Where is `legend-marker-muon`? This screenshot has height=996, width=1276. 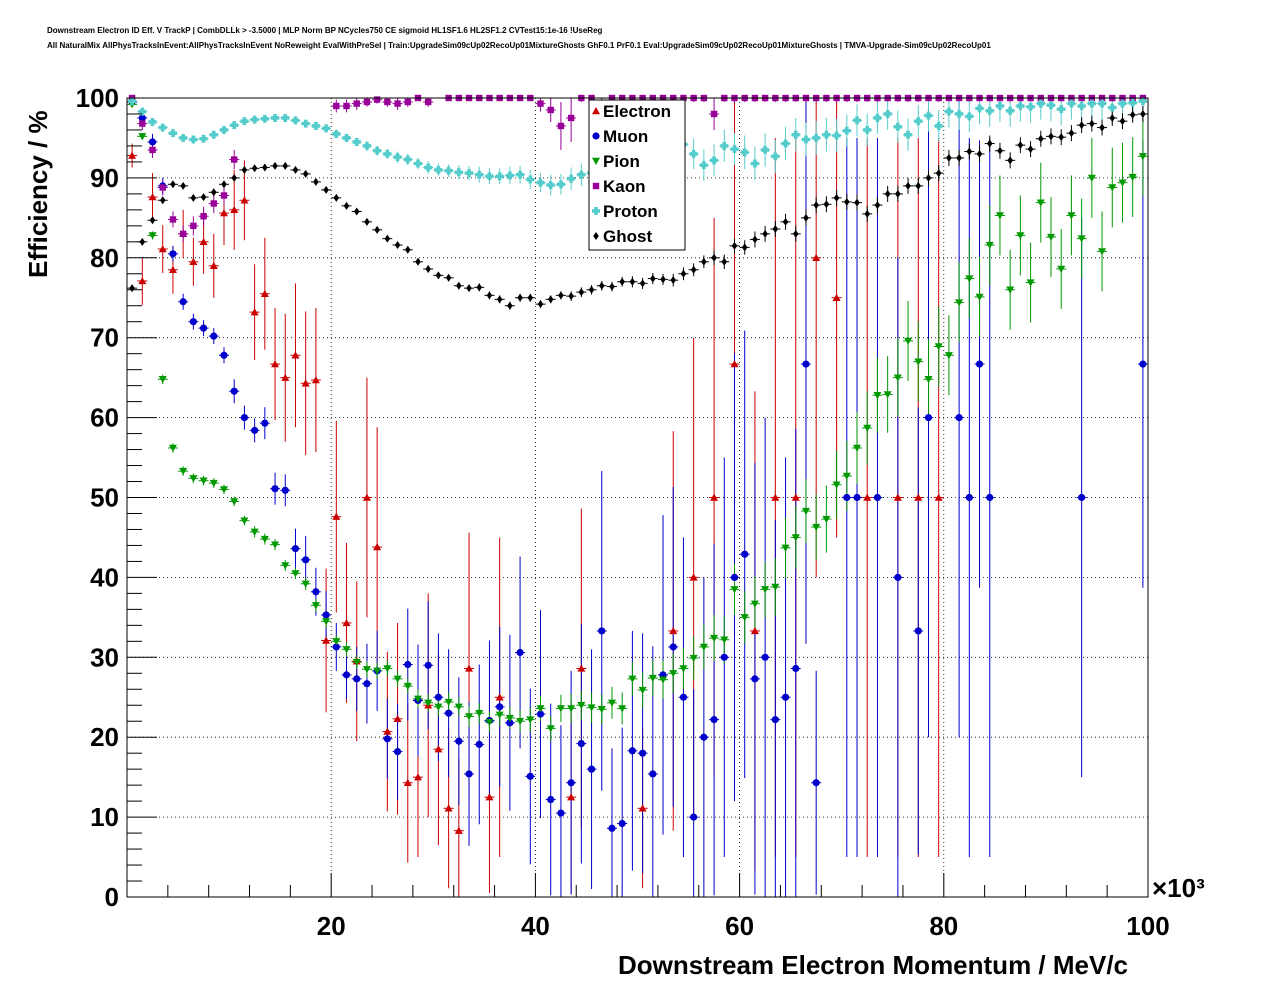
legend-marker-muon is located at coordinates (596, 136).